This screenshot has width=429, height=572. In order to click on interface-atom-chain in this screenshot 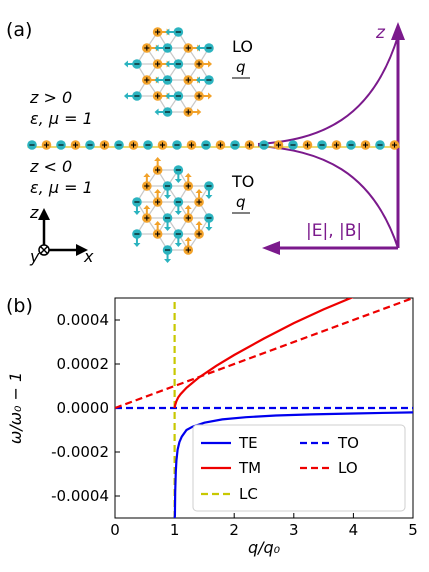, I will do `click(213, 145)`.